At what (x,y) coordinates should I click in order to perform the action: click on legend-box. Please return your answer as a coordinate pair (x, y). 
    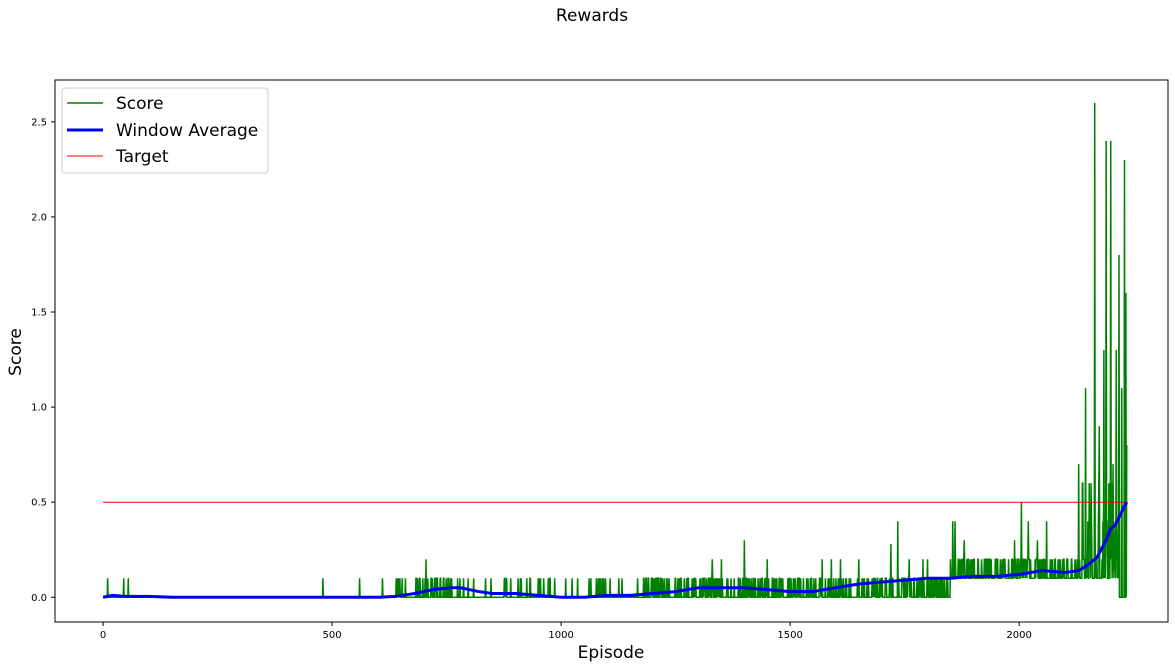
    Looking at the image, I should click on (165, 130).